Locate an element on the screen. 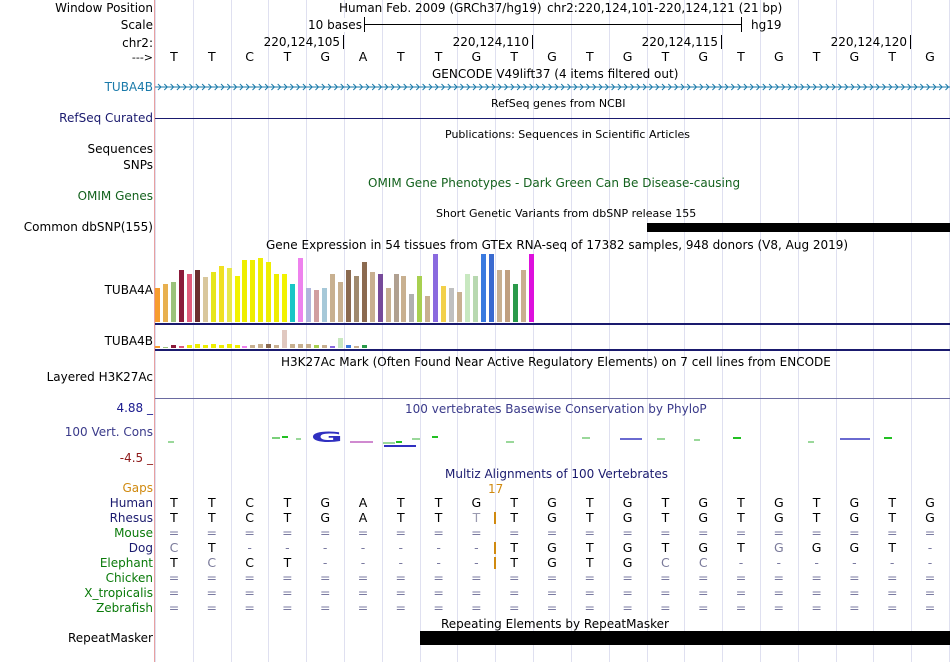 This screenshot has width=950, height=662. species-label-dog: Dog is located at coordinates (140, 548).